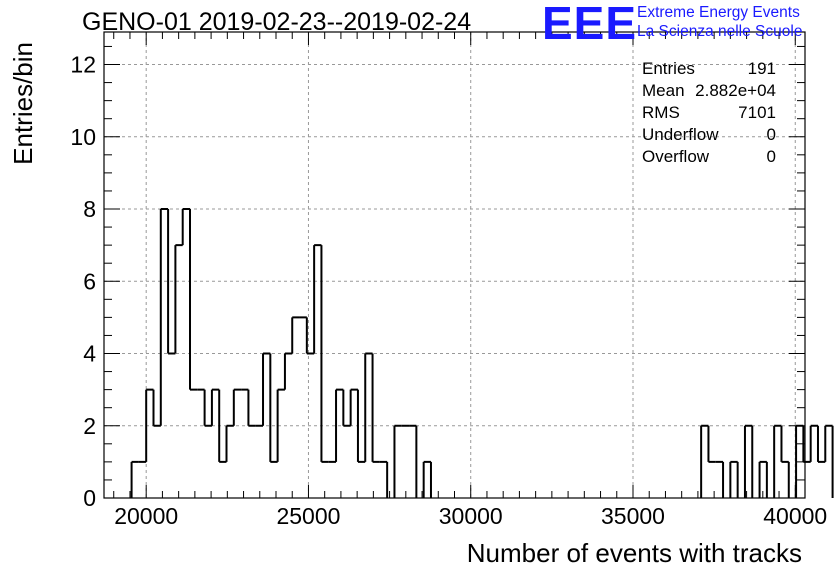 This screenshot has height=572, width=836. I want to click on x-tick-label: 35000, so click(633, 516).